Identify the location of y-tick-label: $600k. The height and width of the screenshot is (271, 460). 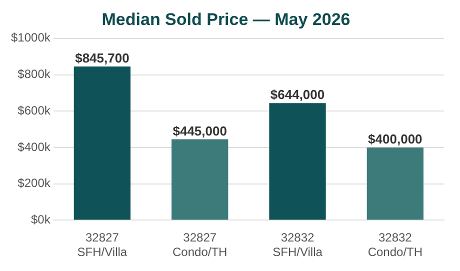
(35, 110).